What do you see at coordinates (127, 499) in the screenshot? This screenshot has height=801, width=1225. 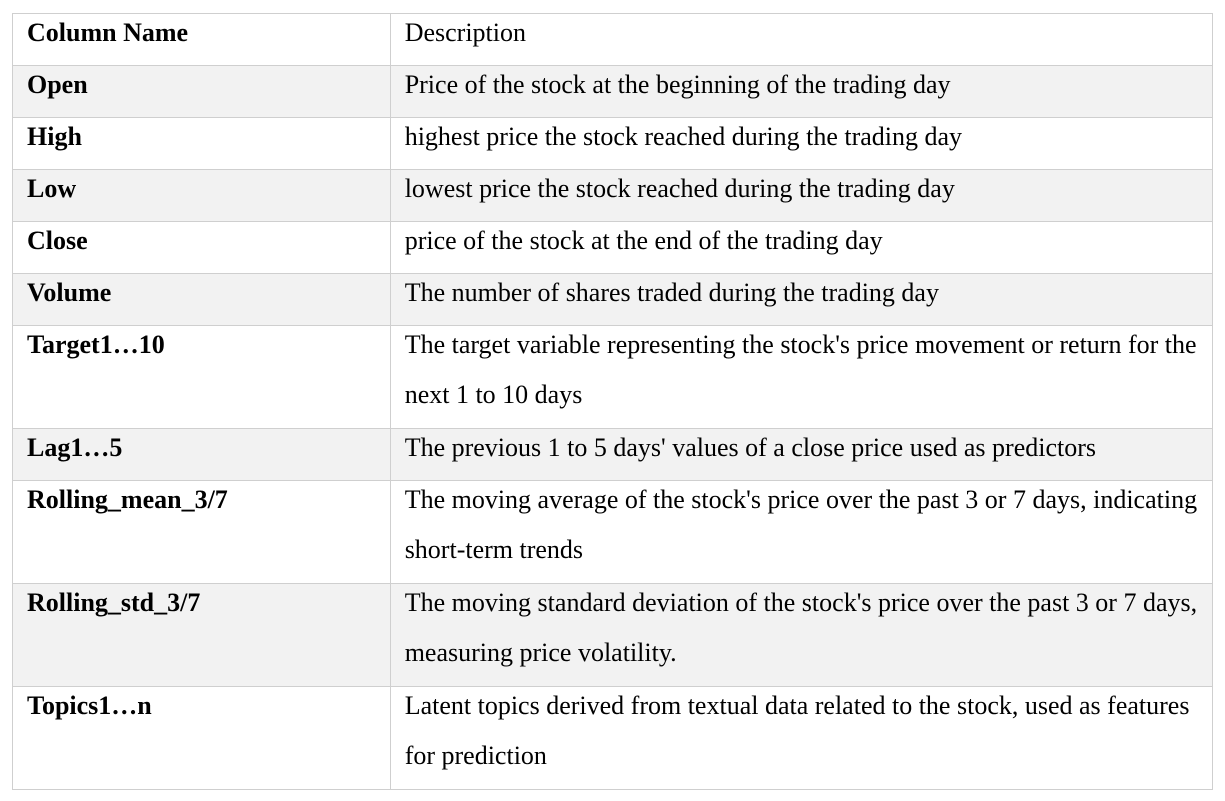 I see `row-name: Rolling_mean_3/7` at bounding box center [127, 499].